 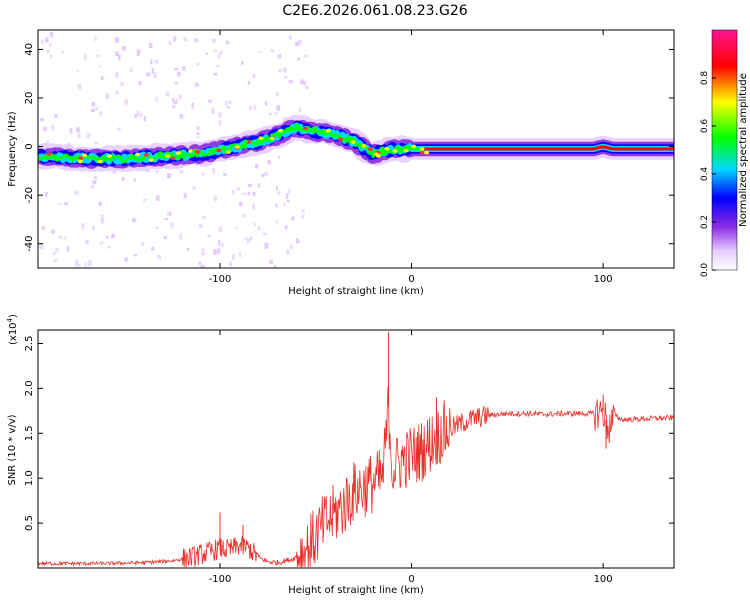 What do you see at coordinates (29, 523) in the screenshot?
I see `snr-y-tick-label: 0.5` at bounding box center [29, 523].